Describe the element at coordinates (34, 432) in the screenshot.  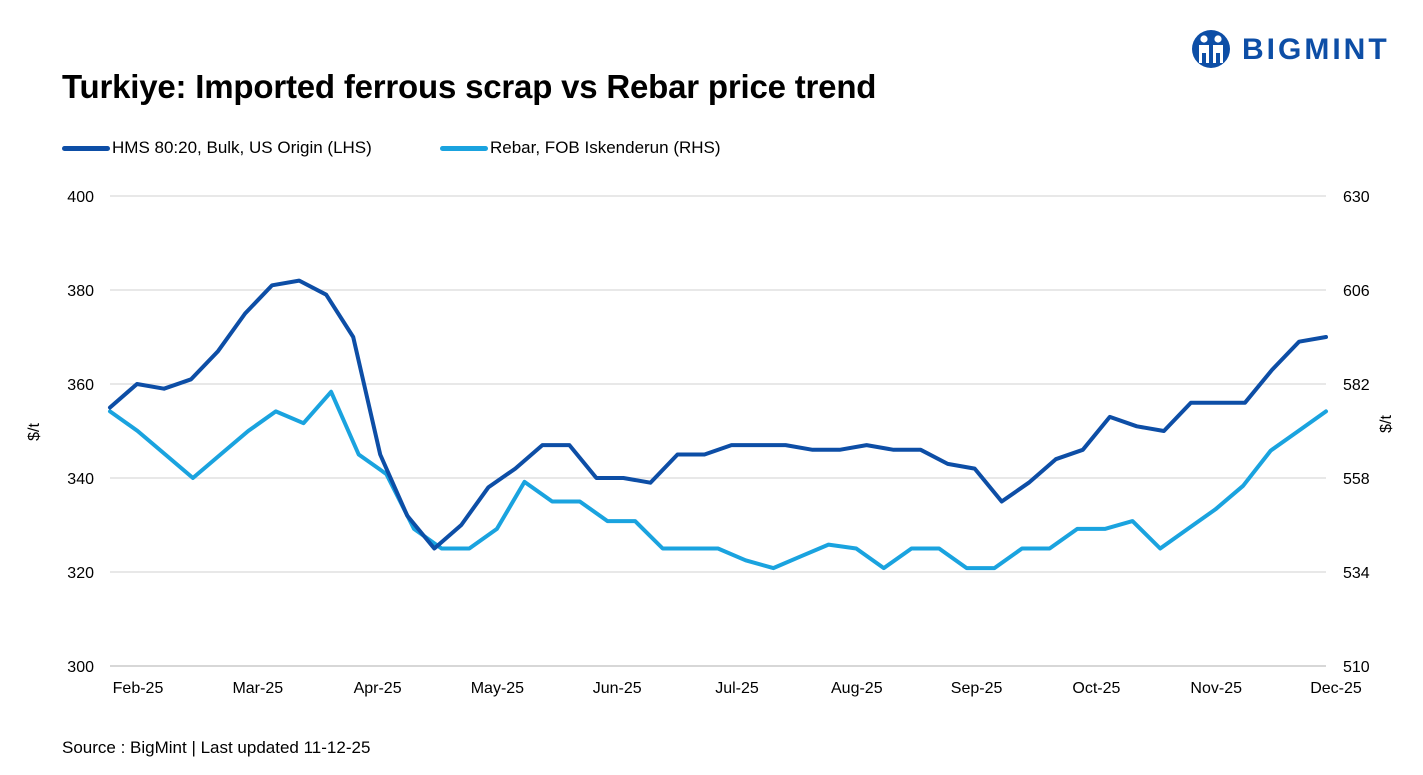
I see `left-axis-label: $/t` at that location.